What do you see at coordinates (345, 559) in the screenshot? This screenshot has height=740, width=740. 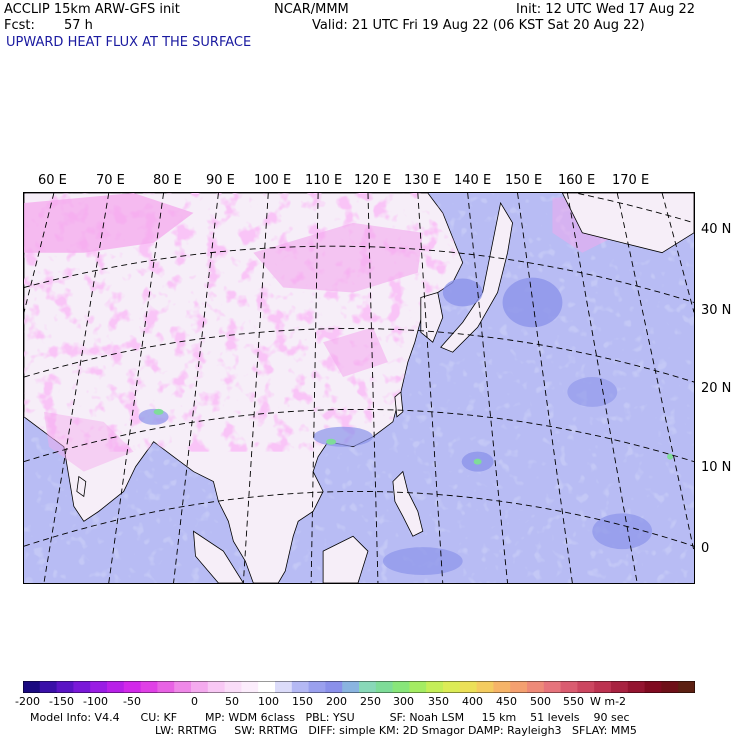 I see `borneo-island` at bounding box center [345, 559].